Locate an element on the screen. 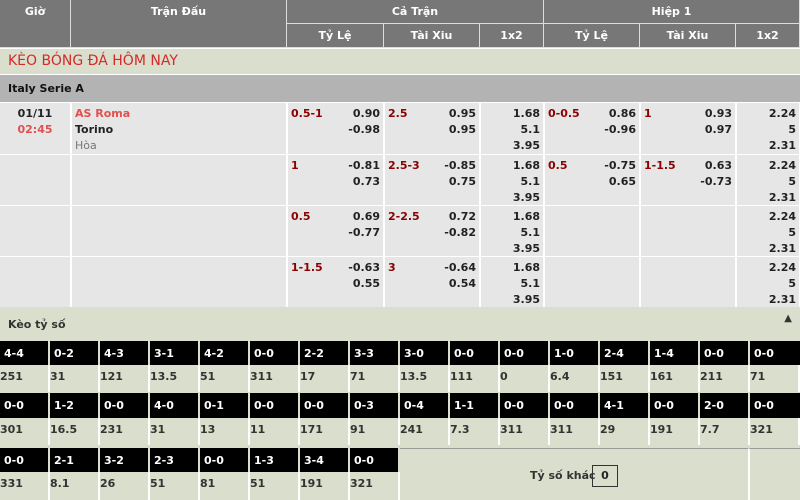  odds-cell-ou: 3 -0.64 0.54 is located at coordinates (432, 282).